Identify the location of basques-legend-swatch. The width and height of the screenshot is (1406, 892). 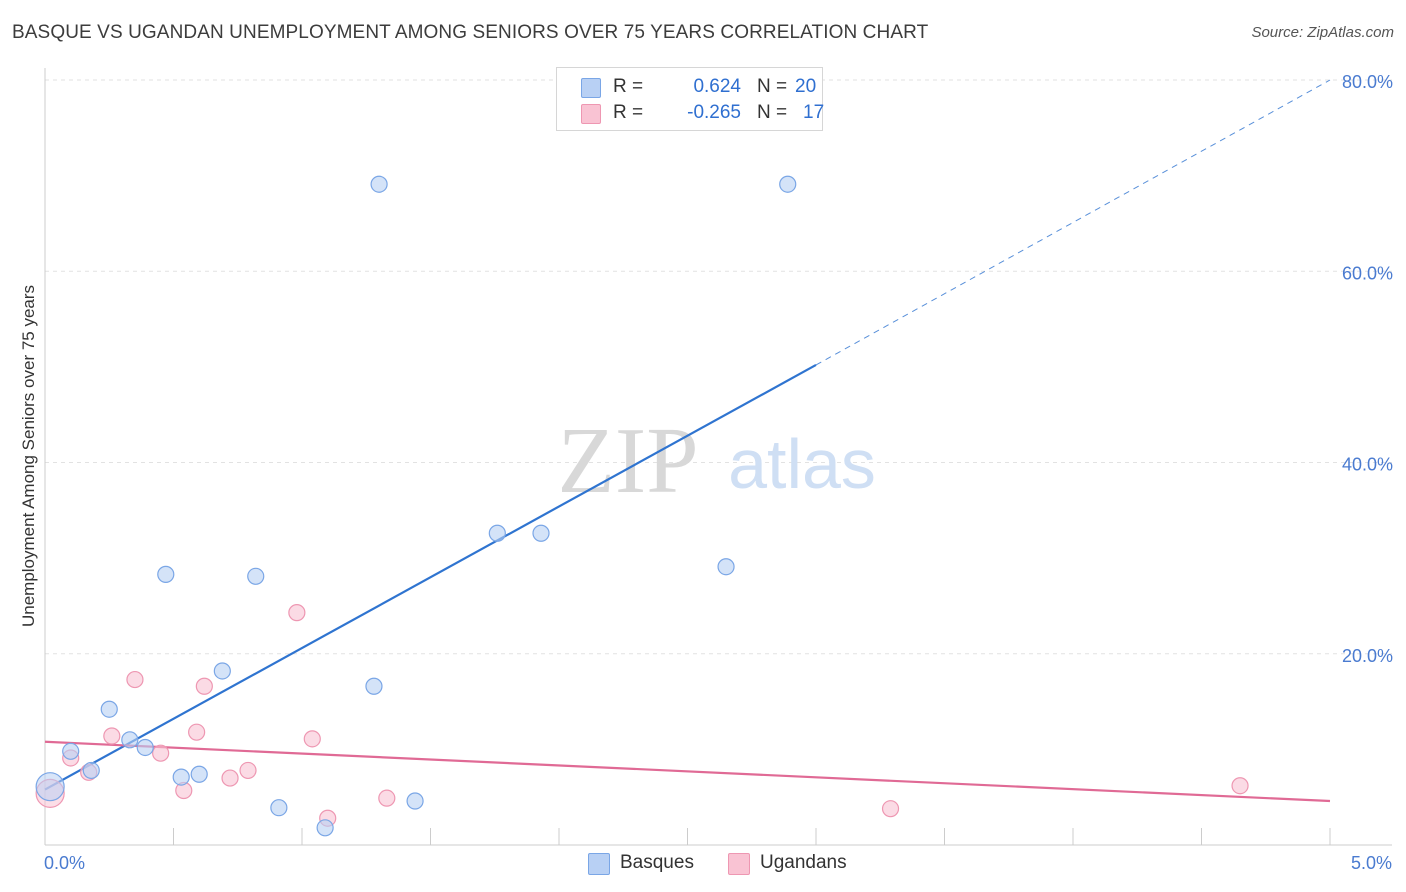
(599, 864).